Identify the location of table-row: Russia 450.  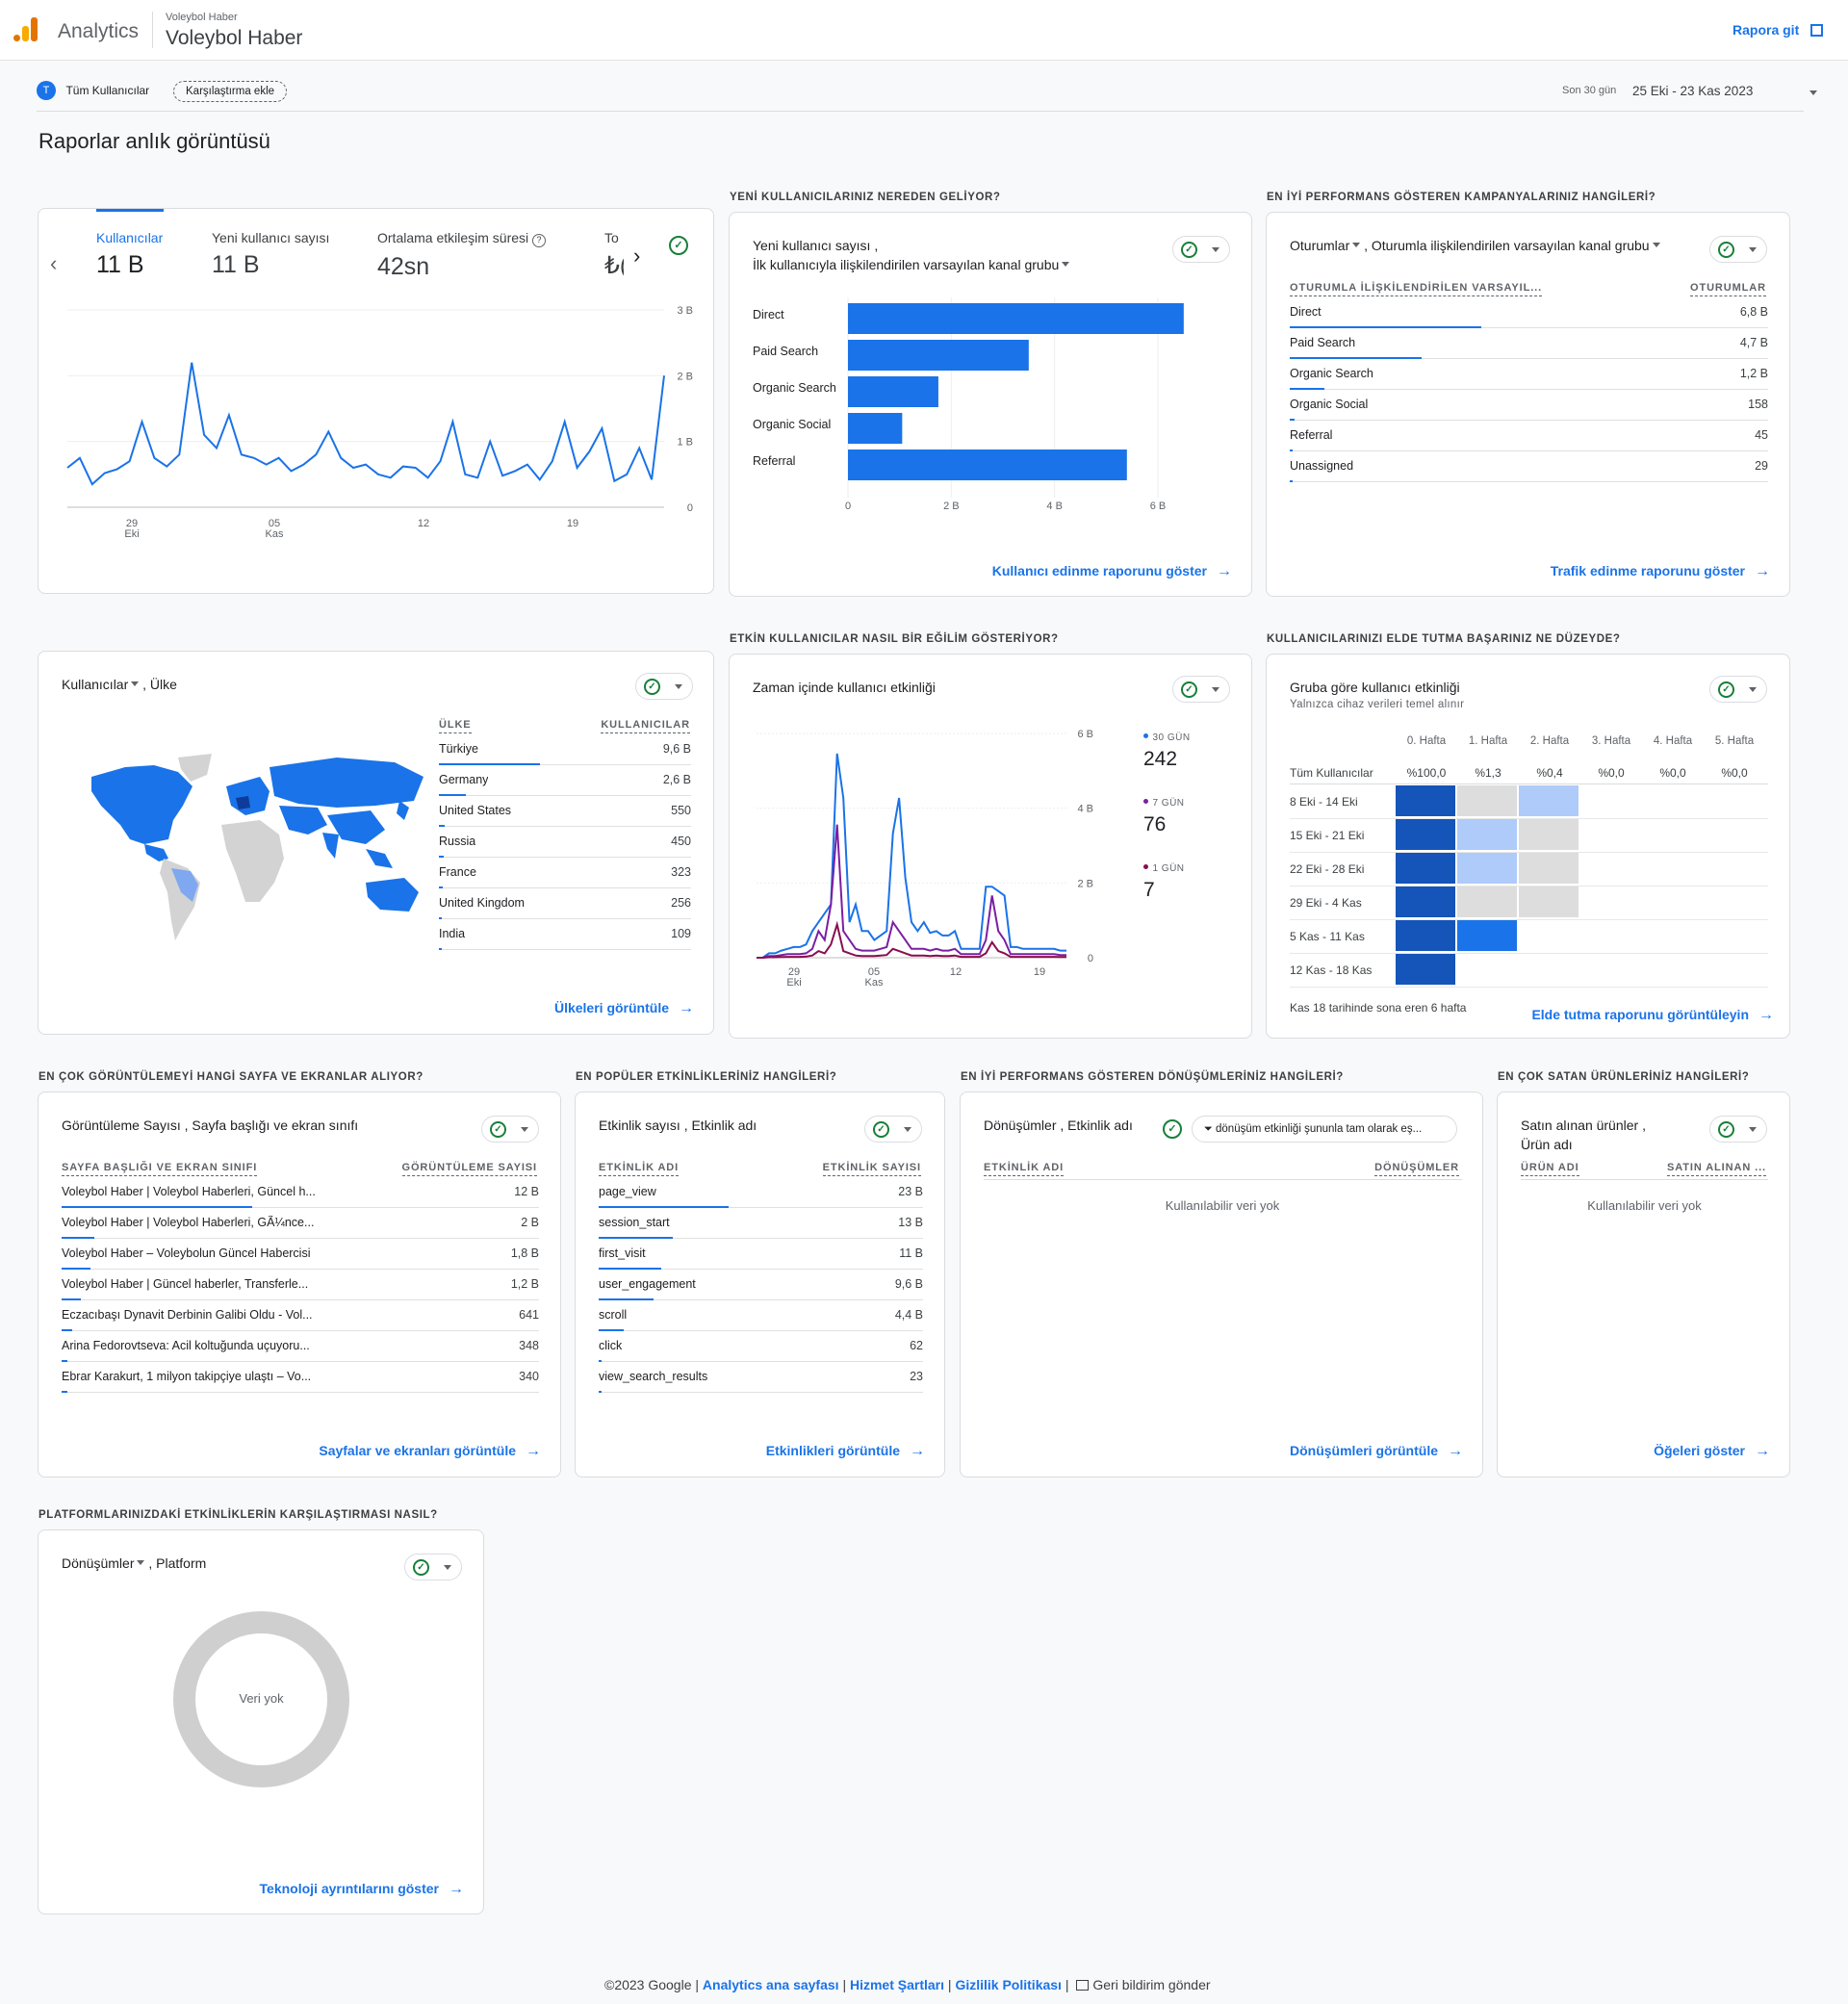
(565, 842).